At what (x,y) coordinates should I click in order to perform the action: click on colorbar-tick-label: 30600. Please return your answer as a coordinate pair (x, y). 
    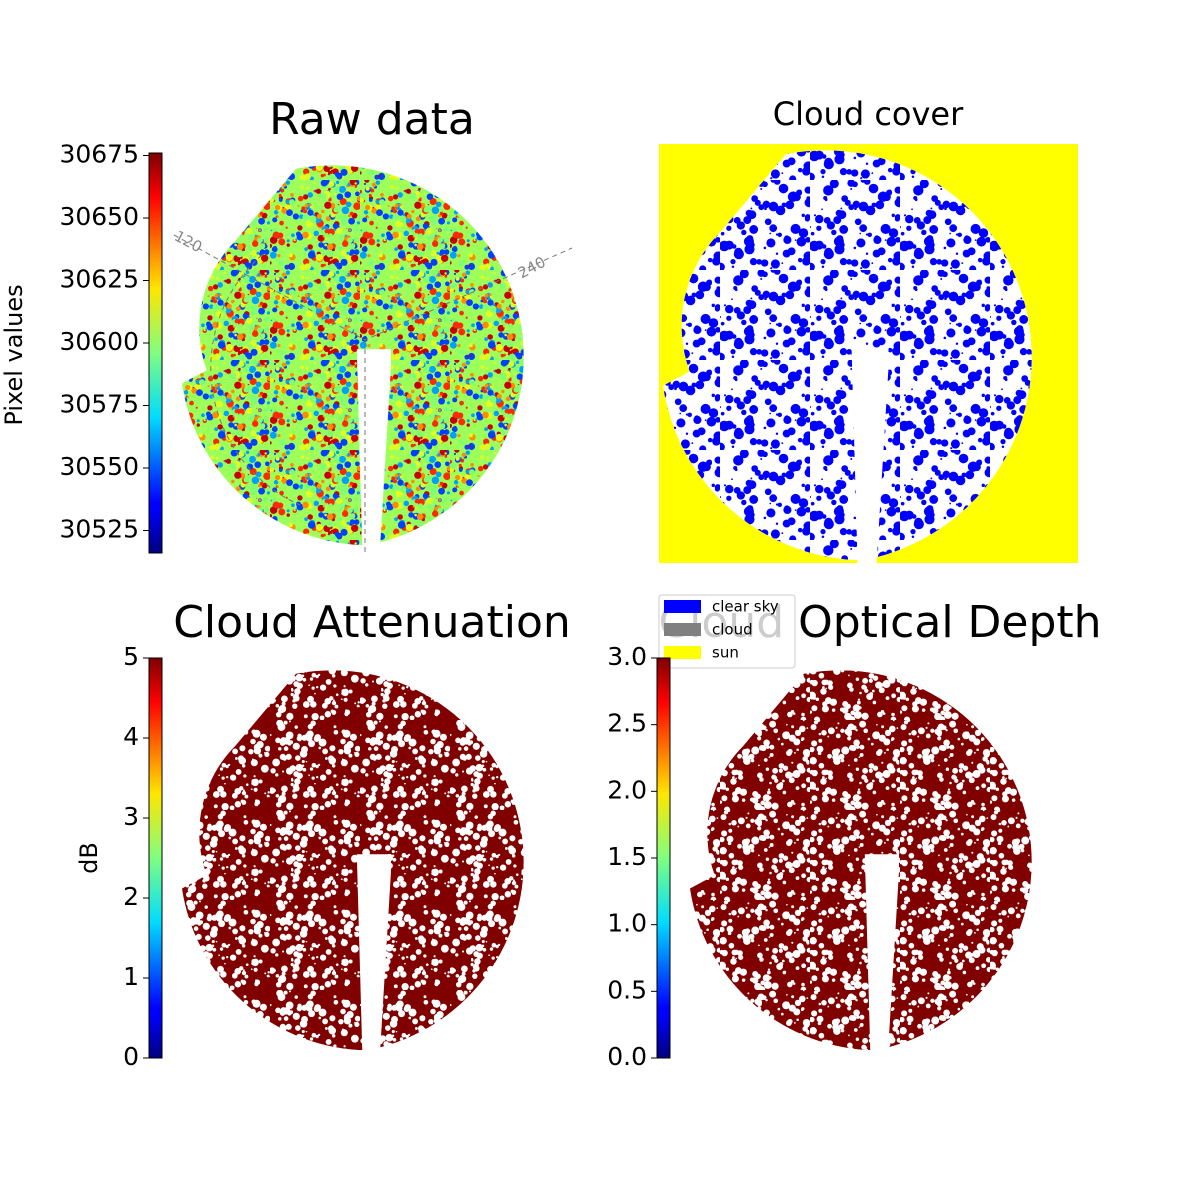
    Looking at the image, I should click on (99, 341).